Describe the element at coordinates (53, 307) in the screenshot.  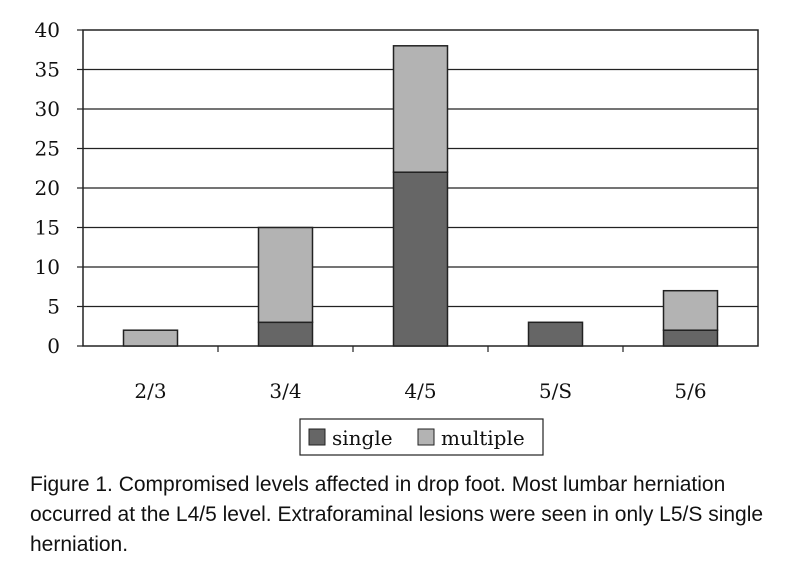
I see `y-tick-label: 5` at that location.